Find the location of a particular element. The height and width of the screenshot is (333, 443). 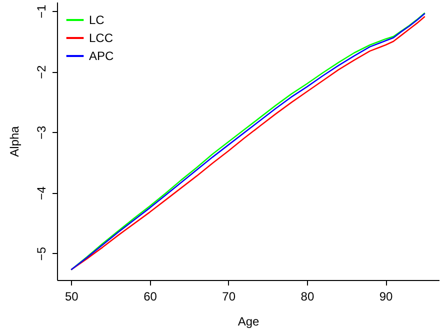

y-axis-title: Alpha is located at coordinates (15, 141).